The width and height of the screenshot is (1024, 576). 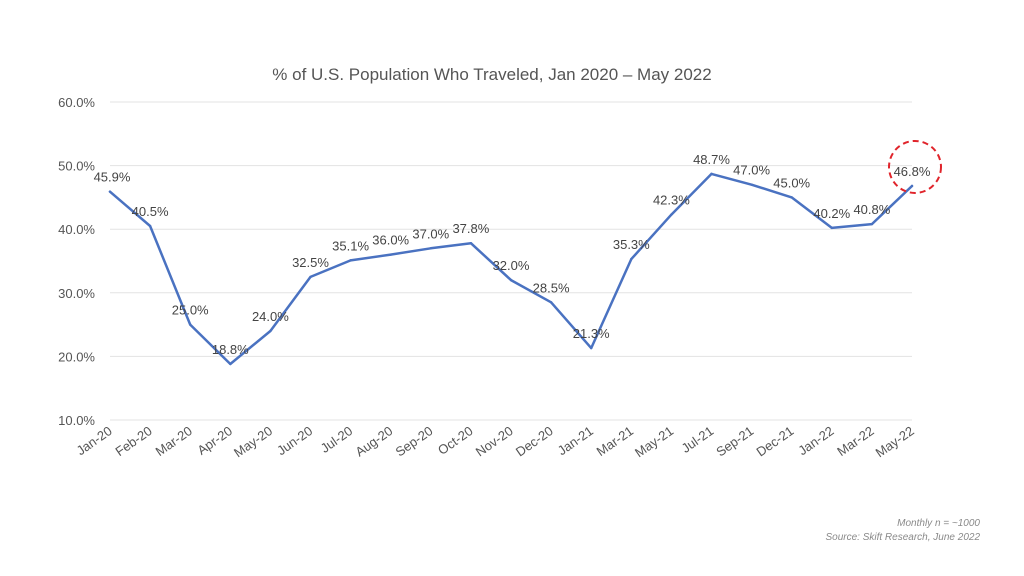 What do you see at coordinates (654, 441) in the screenshot?
I see `x-tick-label: May-21` at bounding box center [654, 441].